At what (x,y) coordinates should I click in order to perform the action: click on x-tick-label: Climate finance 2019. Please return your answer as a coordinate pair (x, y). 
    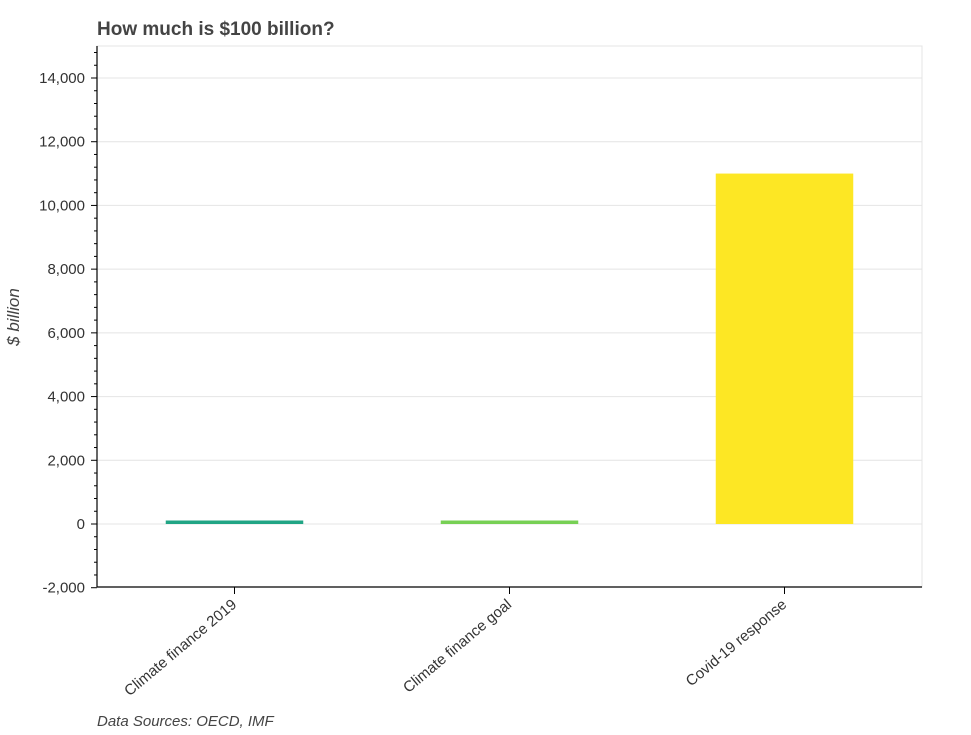
    Looking at the image, I should click on (180, 648).